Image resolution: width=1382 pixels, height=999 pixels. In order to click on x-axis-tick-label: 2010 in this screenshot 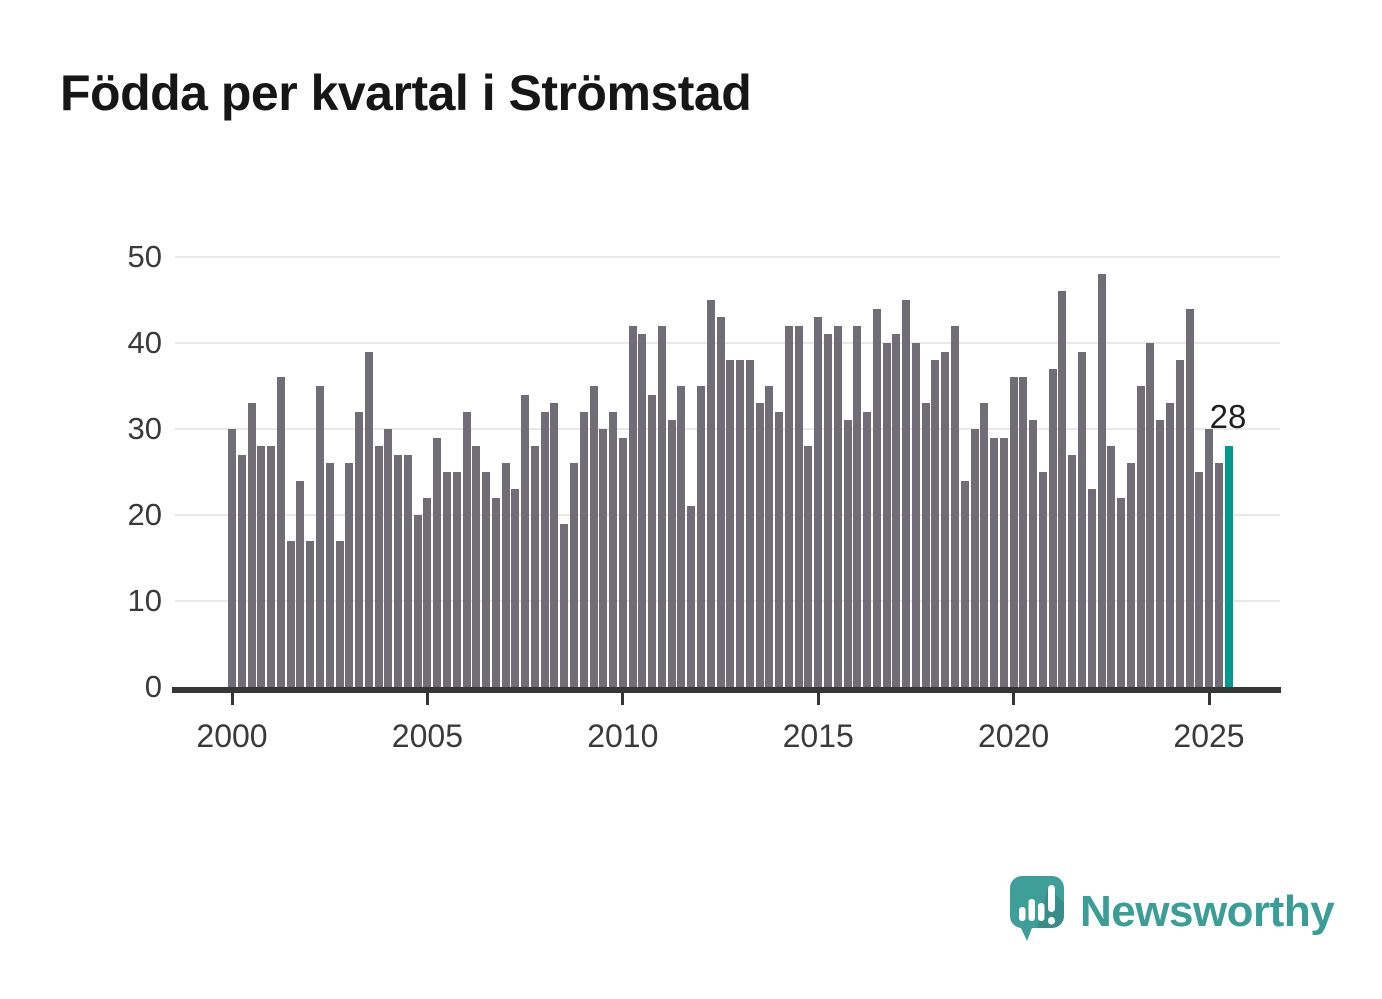, I will do `click(623, 736)`.